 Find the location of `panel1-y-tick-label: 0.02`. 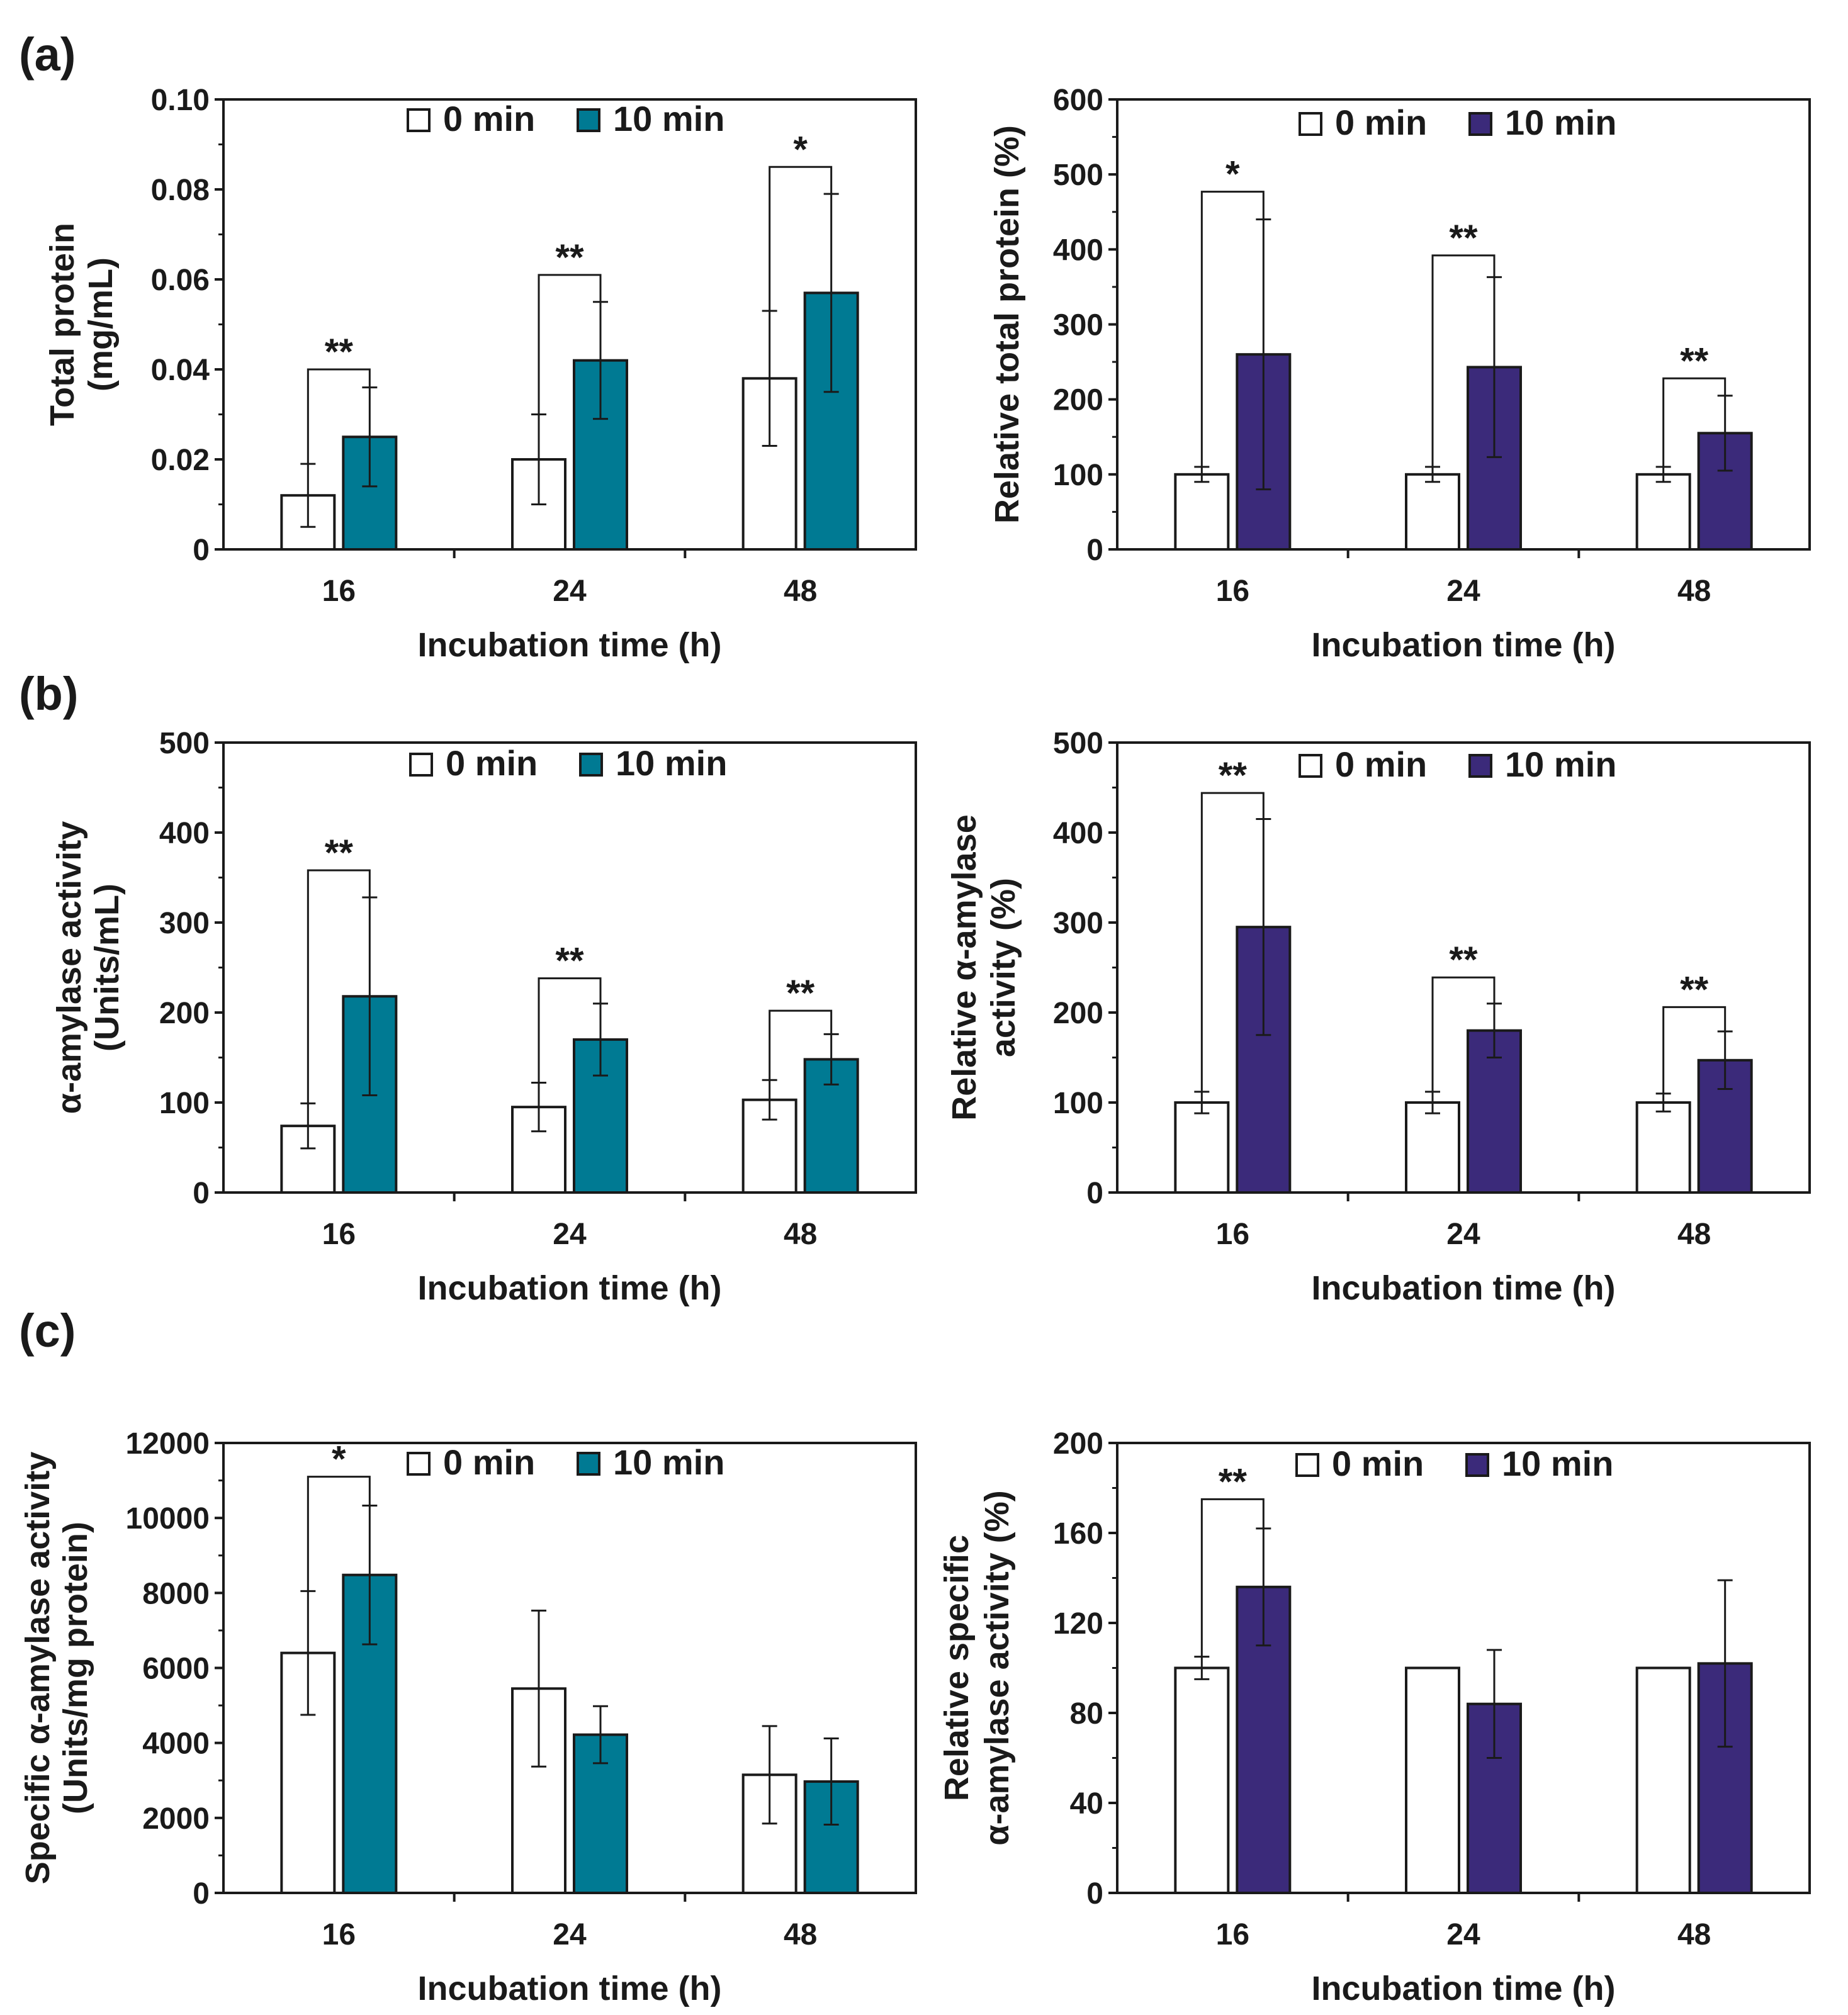

panel1-y-tick-label: 0.02 is located at coordinates (180, 460).